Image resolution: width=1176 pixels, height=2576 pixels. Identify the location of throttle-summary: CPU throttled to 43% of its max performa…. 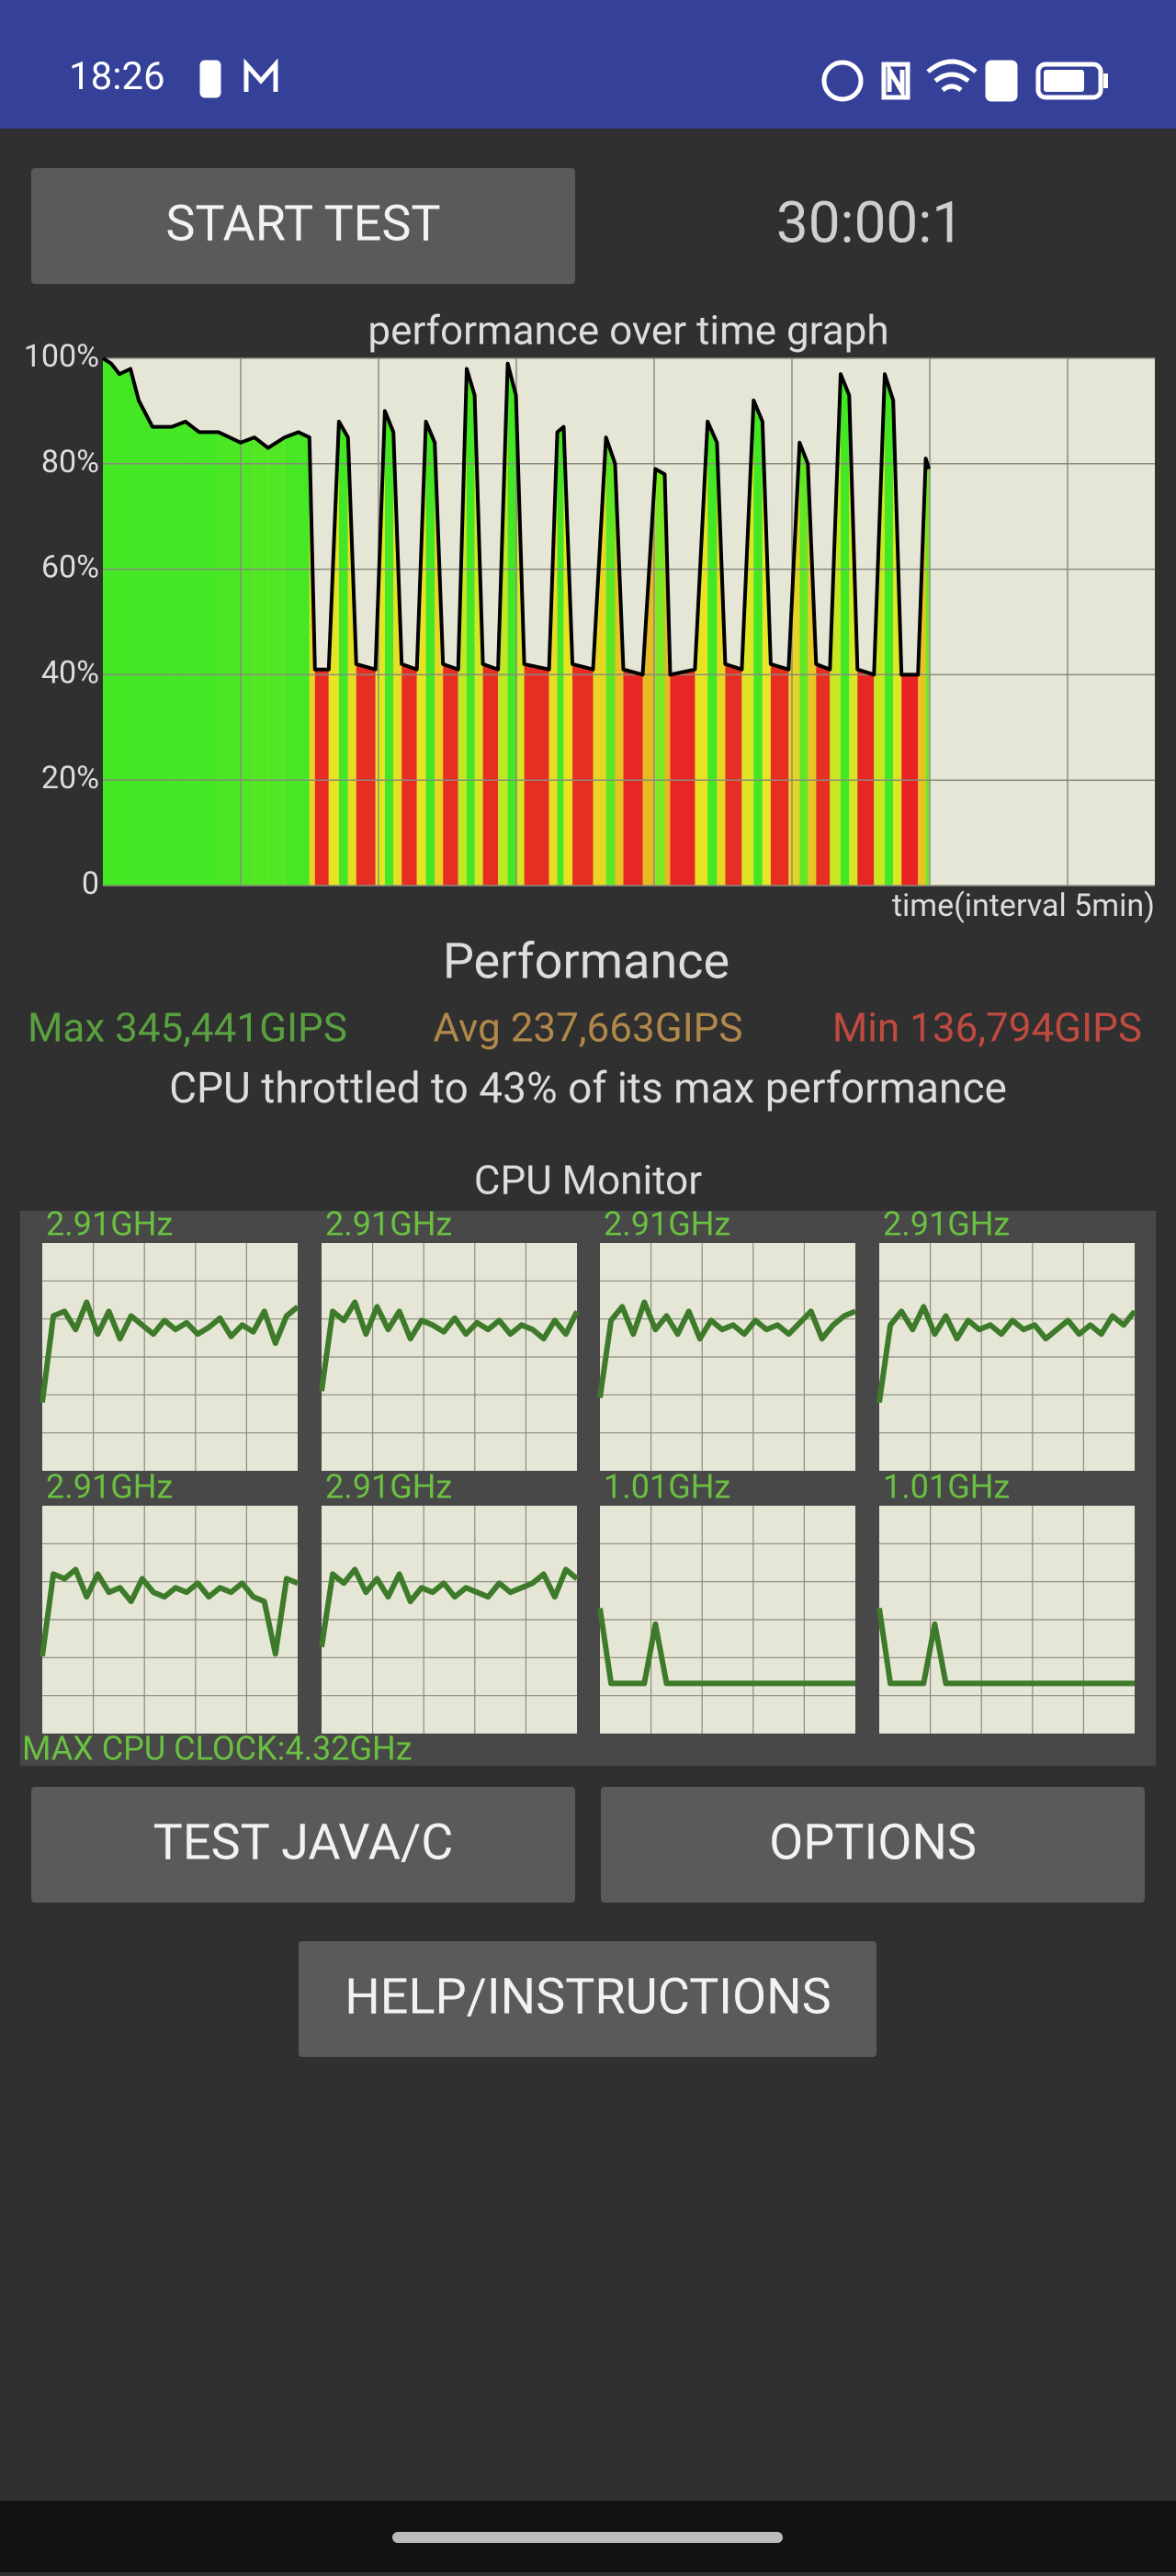
(588, 1088).